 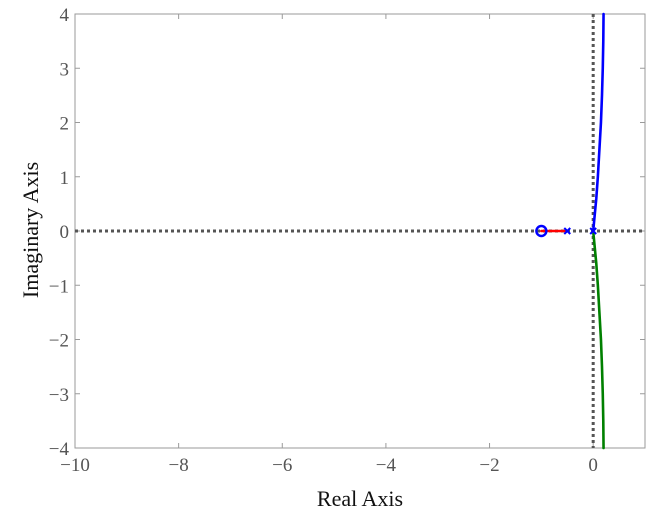 I want to click on y-tick-label: −1, so click(x=59, y=286).